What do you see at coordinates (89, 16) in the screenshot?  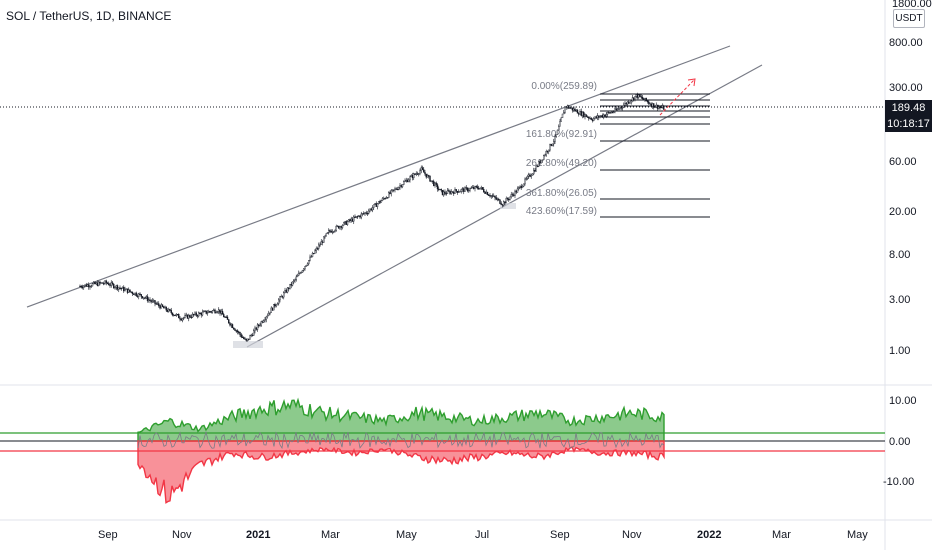 I see `symbol-title: SOL / TetherUS, 1D, BINANCE` at bounding box center [89, 16].